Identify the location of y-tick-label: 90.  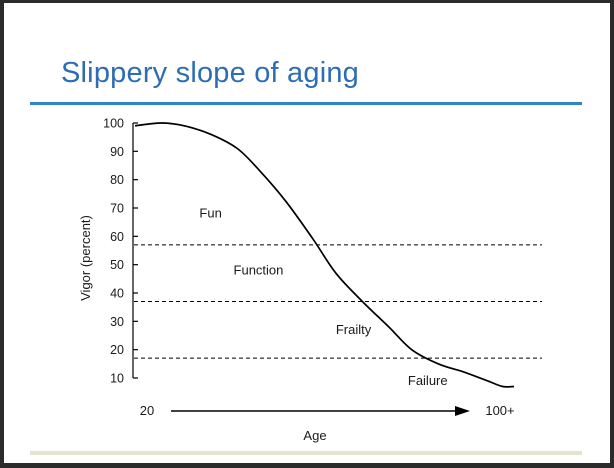
(117, 152).